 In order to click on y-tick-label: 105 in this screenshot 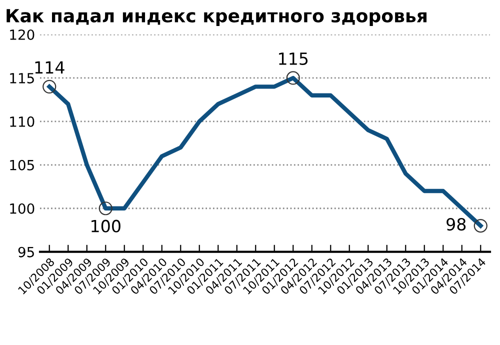, I will do `click(22, 165)`.